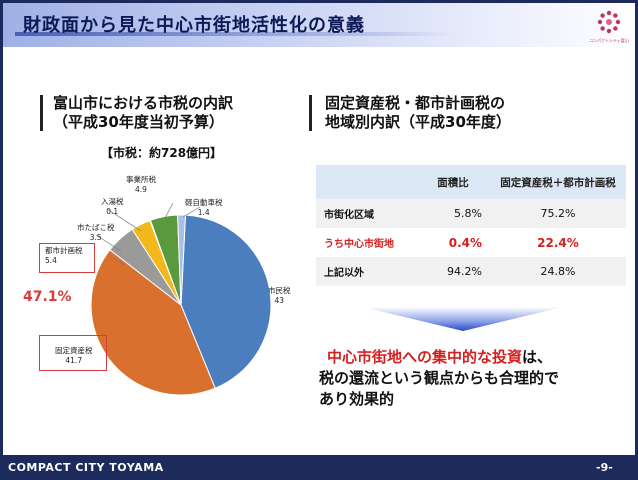 This screenshot has width=638, height=480. I want to click on toshikeikaku-highlight-box, so click(67, 258).